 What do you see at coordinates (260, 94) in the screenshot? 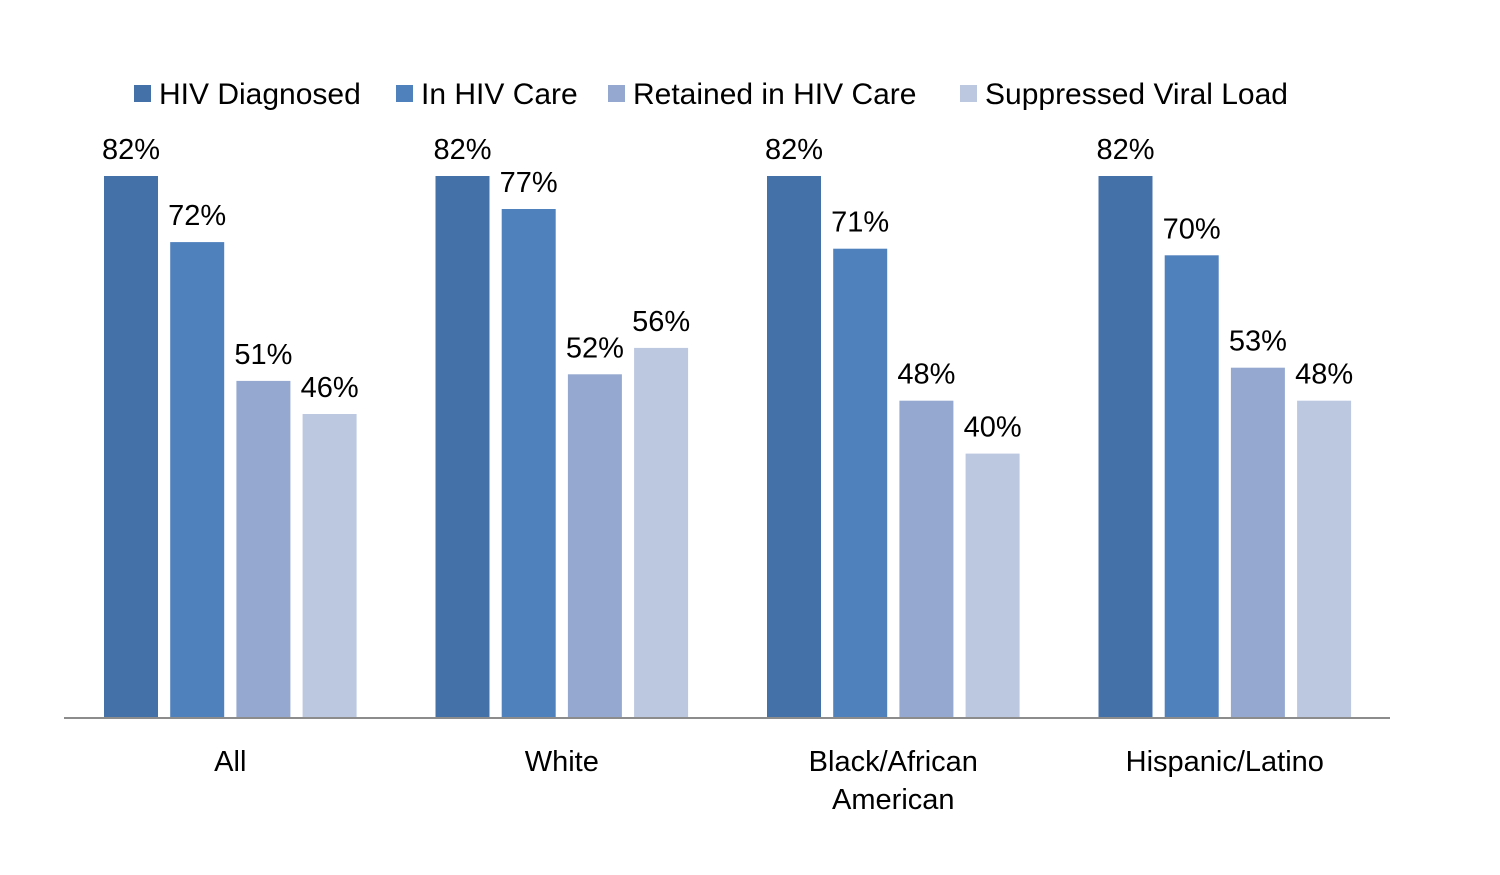
I see `legend-label-0: HIV Diagnosed` at bounding box center [260, 94].